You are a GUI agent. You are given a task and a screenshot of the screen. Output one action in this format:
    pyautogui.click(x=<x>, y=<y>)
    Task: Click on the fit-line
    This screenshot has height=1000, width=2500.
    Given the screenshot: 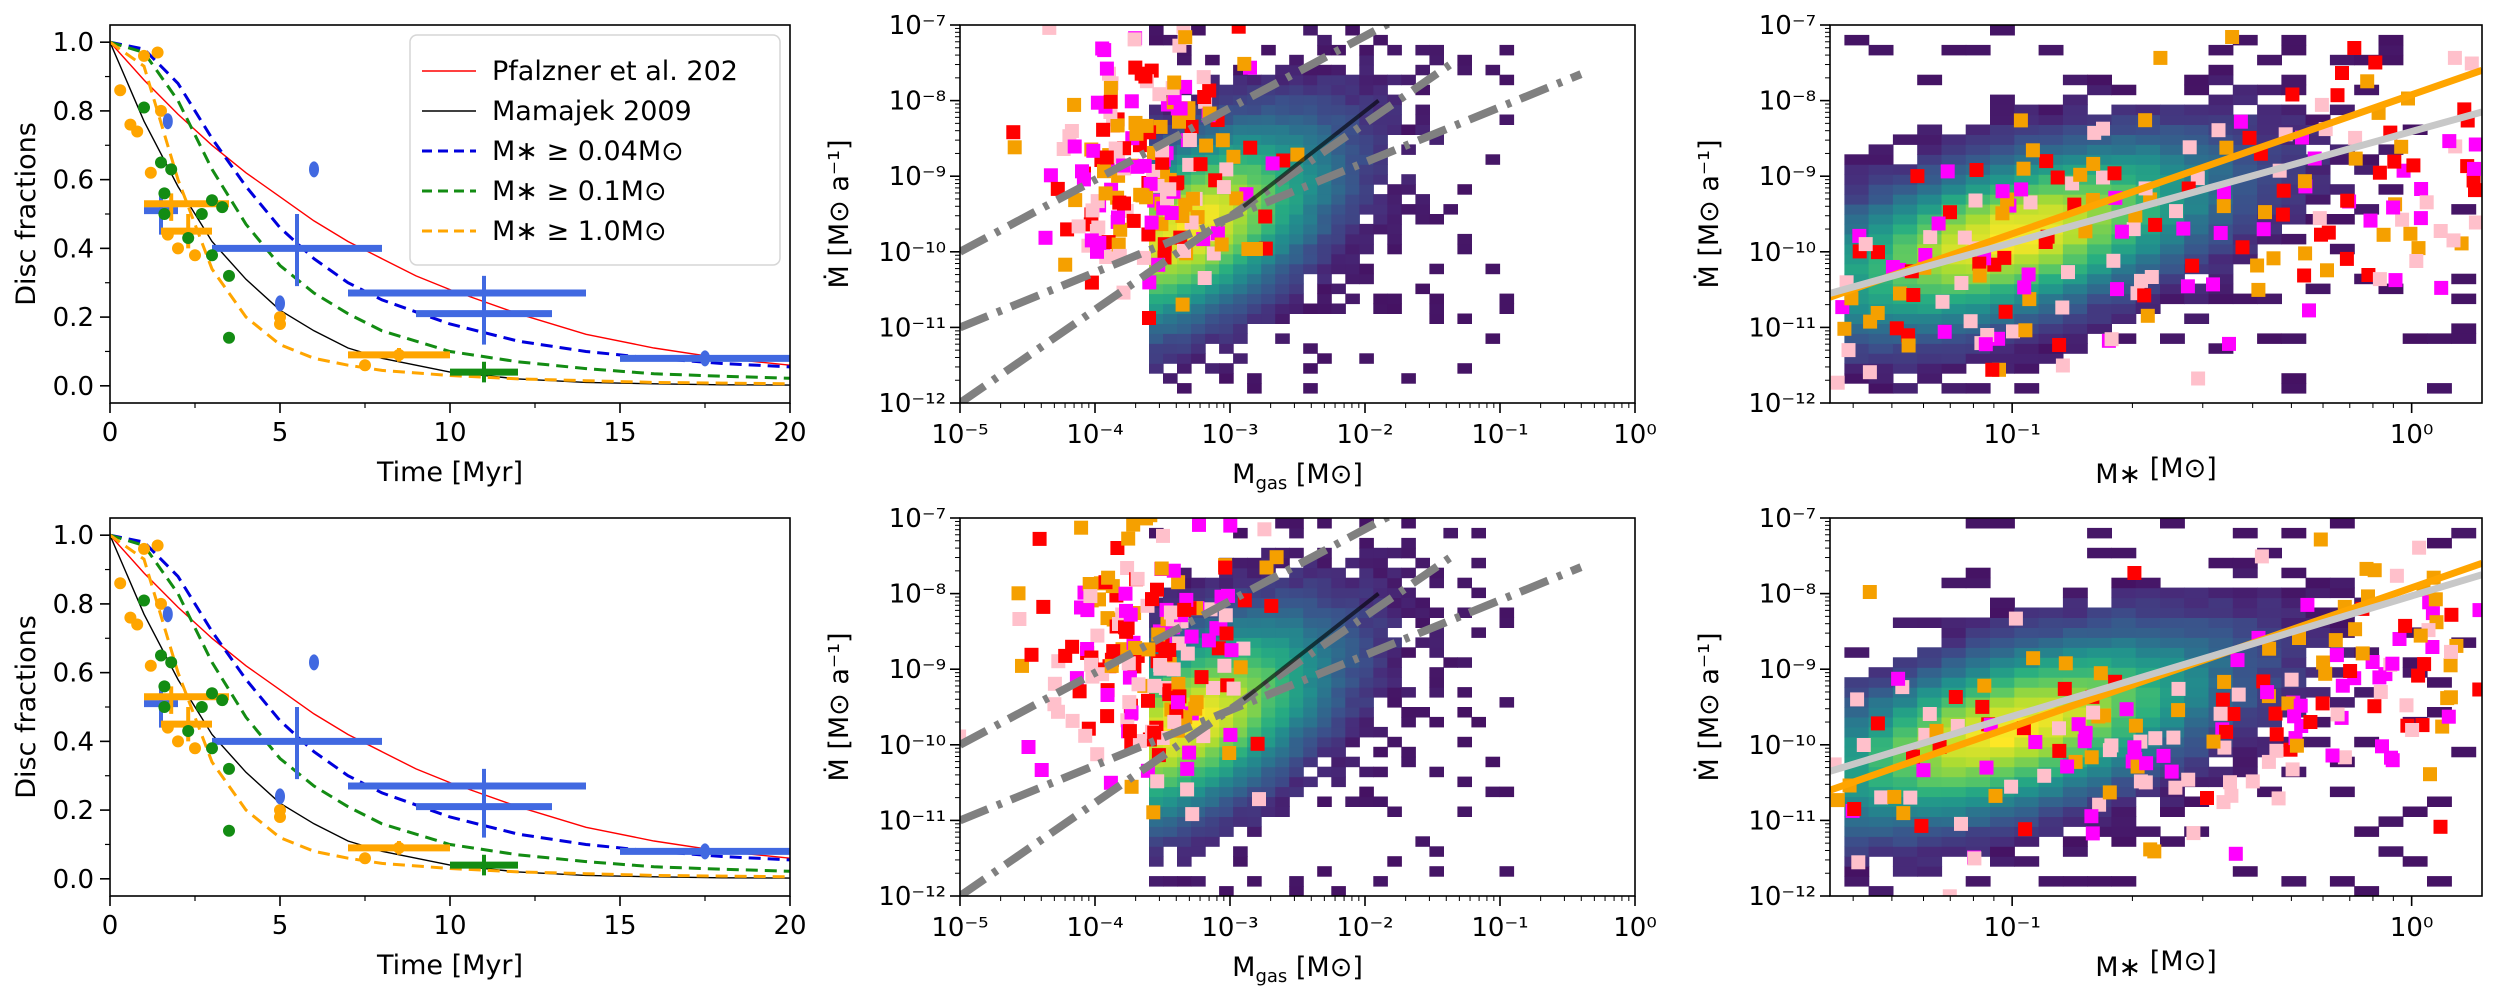 What is the action you would take?
    pyautogui.click(x=2156, y=184)
    